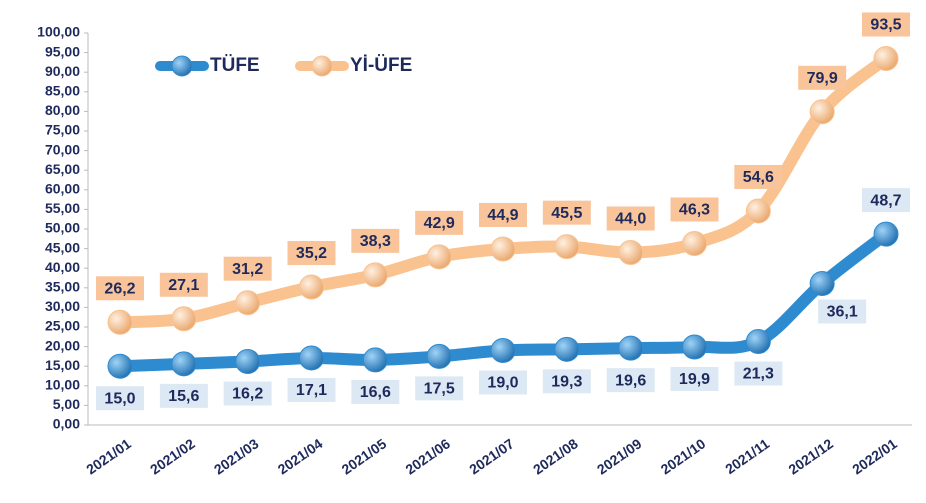 This screenshot has height=503, width=926. I want to click on data-label: 15,6, so click(183, 396).